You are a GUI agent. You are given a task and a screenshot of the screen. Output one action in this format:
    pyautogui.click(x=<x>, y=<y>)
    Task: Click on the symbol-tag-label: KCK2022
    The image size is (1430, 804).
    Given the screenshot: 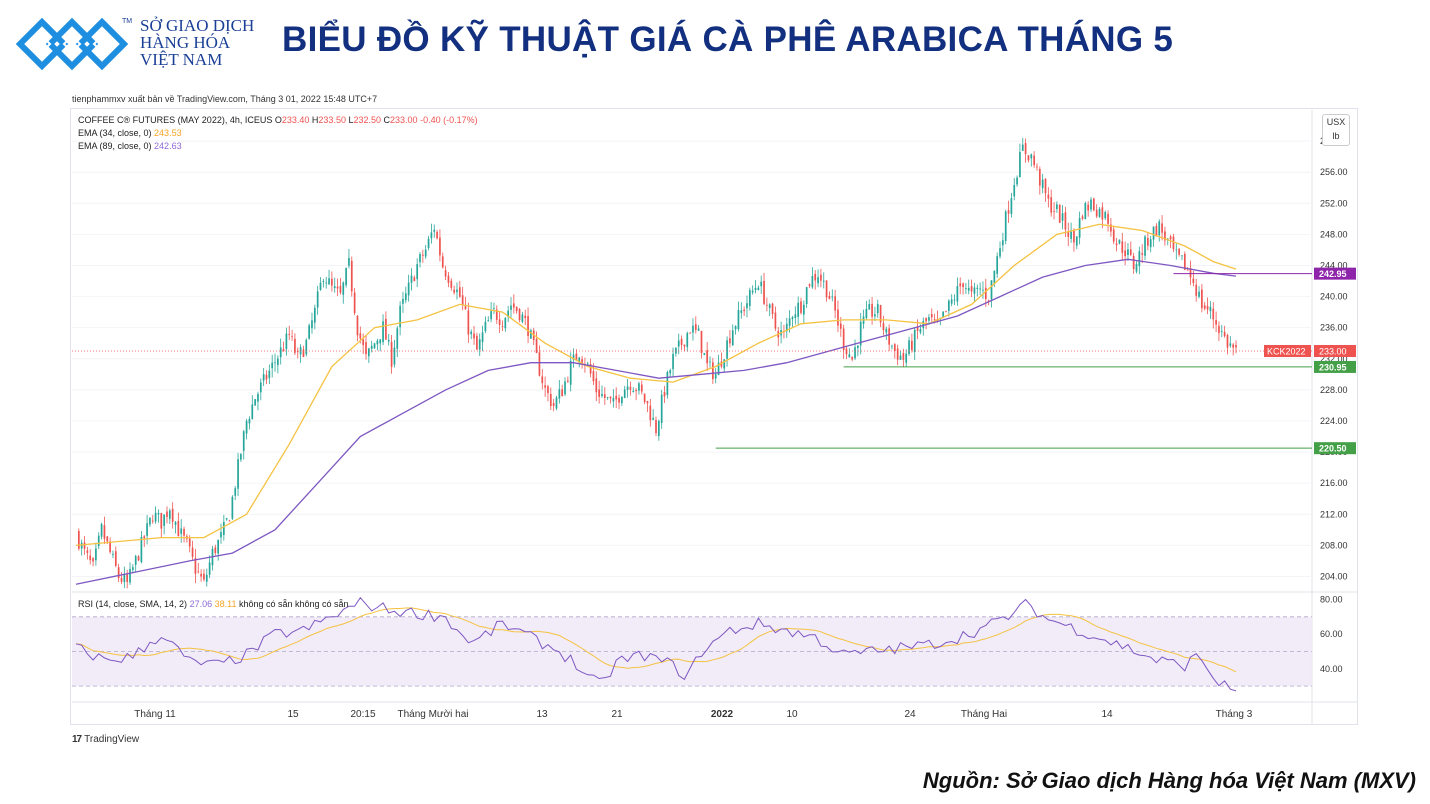 What is the action you would take?
    pyautogui.click(x=1286, y=352)
    